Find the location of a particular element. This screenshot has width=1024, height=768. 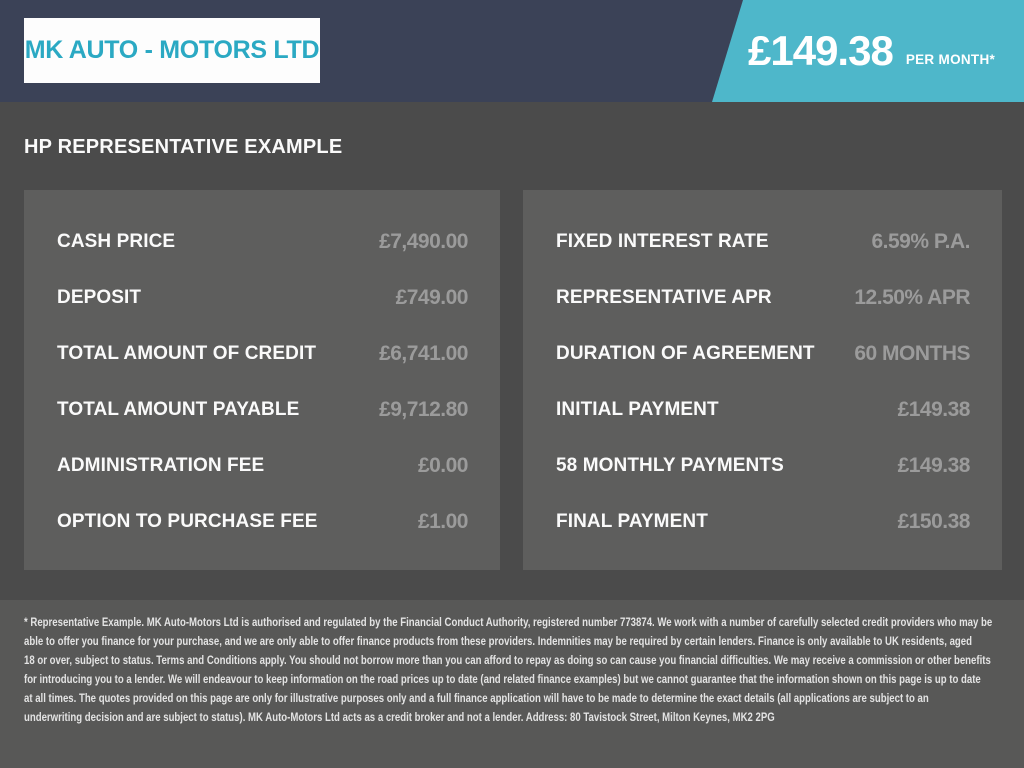

dealer-logo: MK AUTO - MOTORS LTD is located at coordinates (172, 50).